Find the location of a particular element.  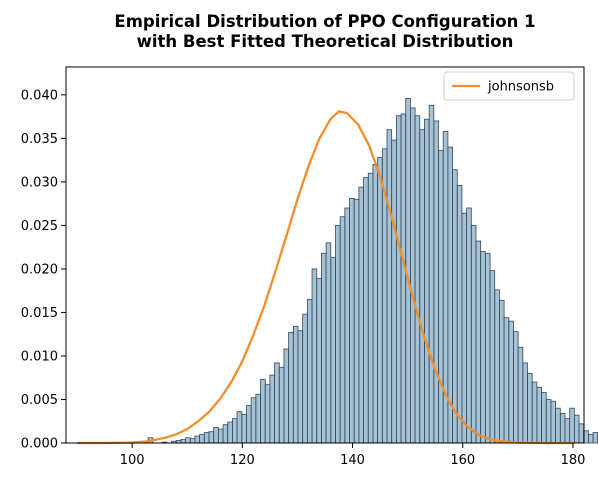

x-tick-label: 160 is located at coordinates (462, 460).